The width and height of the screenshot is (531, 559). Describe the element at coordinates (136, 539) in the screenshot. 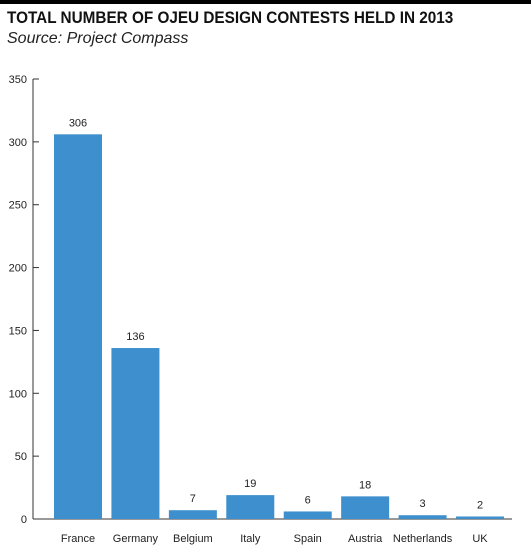

I see `x-tick-label: Germany` at that location.